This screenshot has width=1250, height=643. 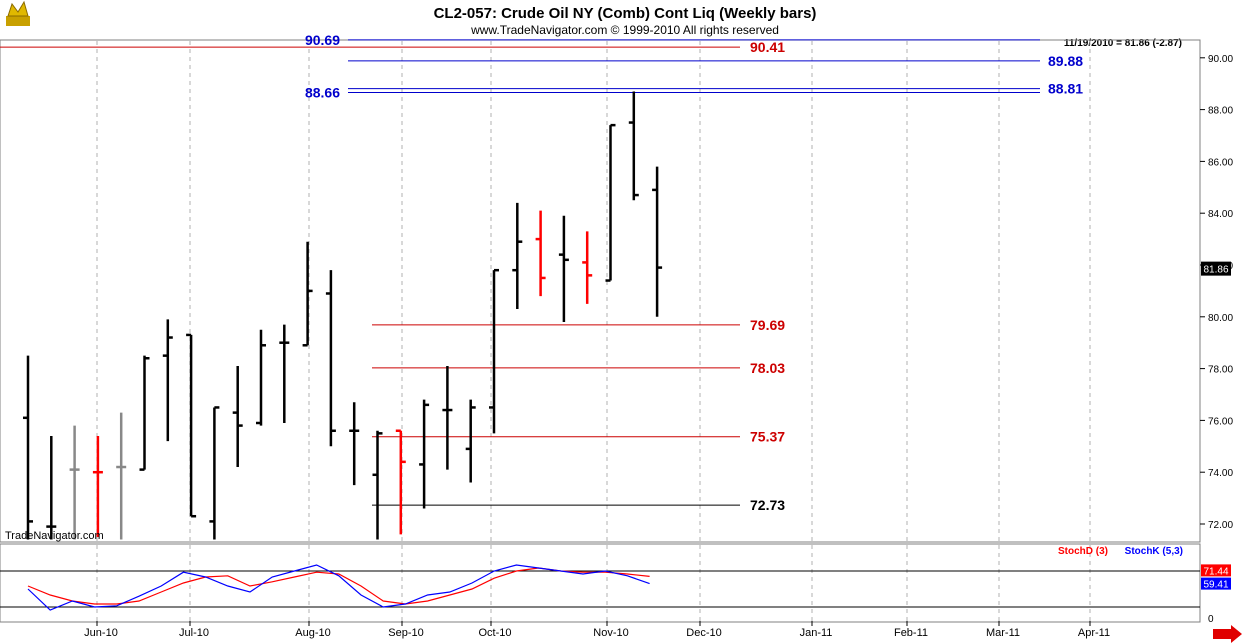 I want to click on stoch-d-value-label: 71.44, so click(x=1215, y=571).